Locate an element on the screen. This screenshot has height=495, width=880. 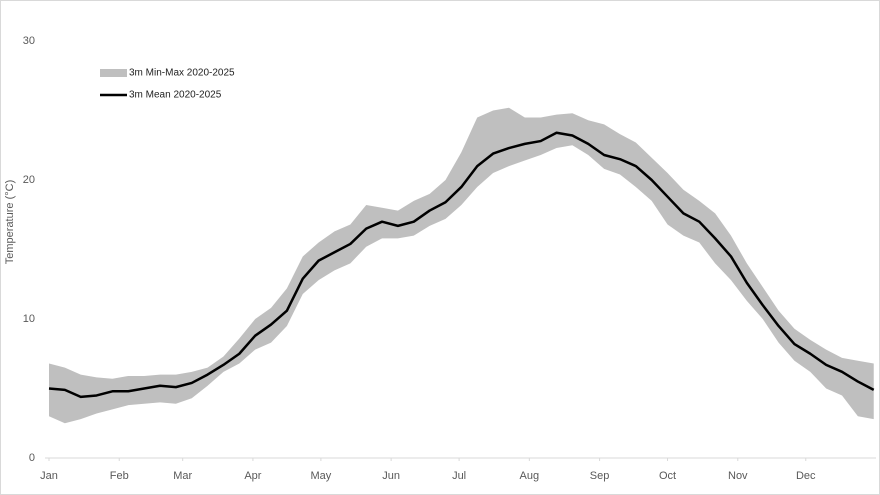
x-tick-label: Oct is located at coordinates (667, 476).